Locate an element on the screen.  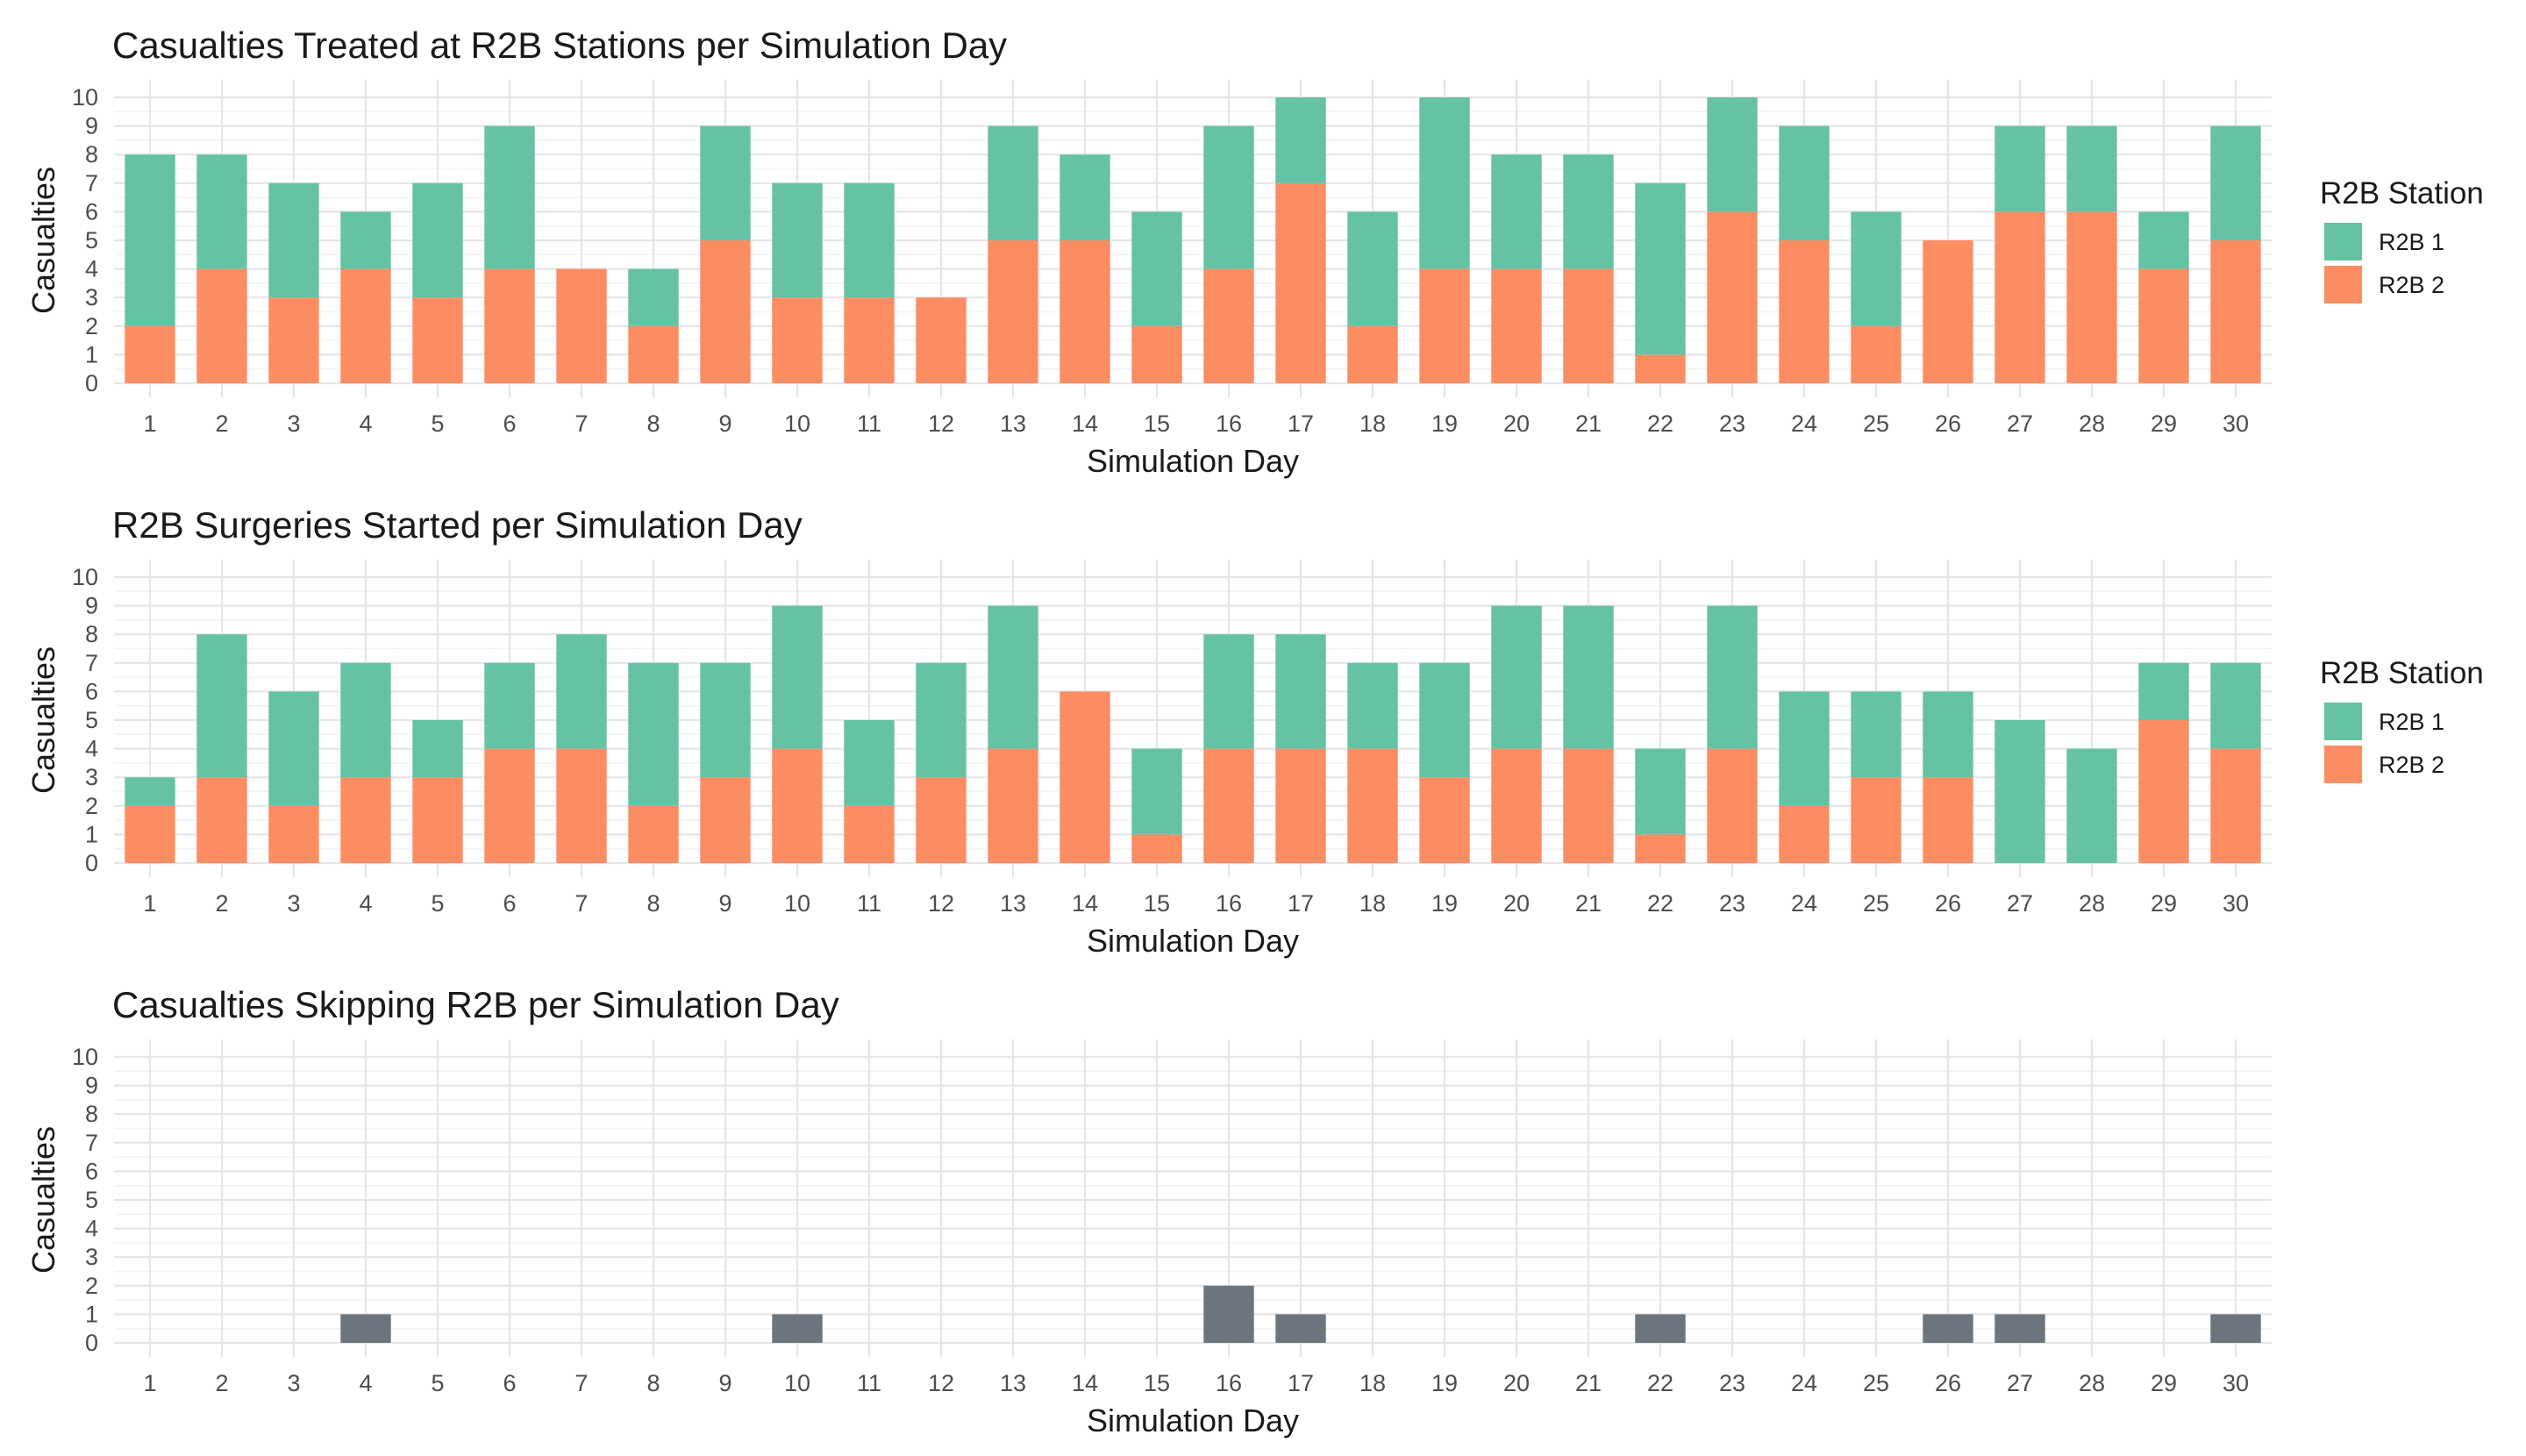
x-tick-label: 19 is located at coordinates (1444, 423).